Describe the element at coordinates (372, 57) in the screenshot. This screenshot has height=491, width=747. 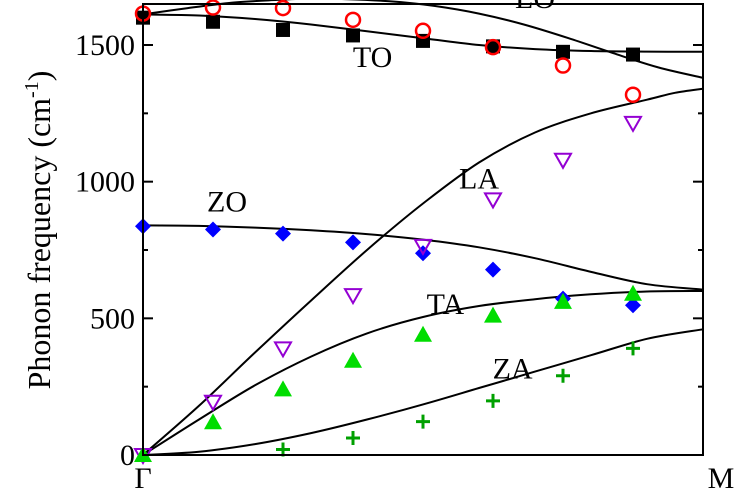
I see `band-label-to: TO` at that location.